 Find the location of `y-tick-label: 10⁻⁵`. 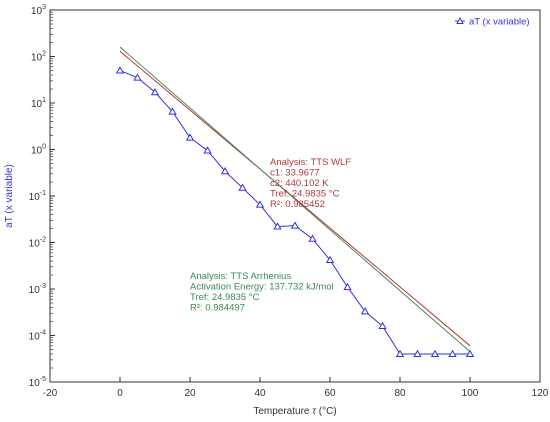

y-tick-label: 10⁻⁵ is located at coordinates (37, 382).